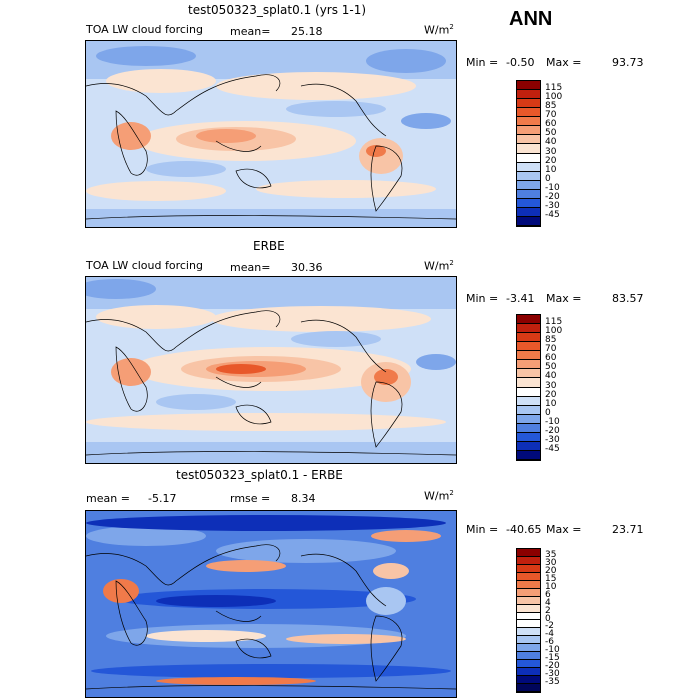 The image size is (700, 700). I want to click on colorbar-level-label: -6, so click(549, 642).